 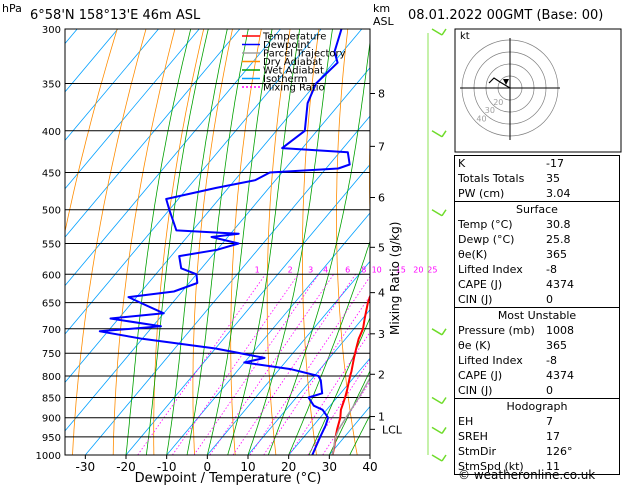 I want to click on pressure-tick-label: 1000, so click(x=48, y=456).